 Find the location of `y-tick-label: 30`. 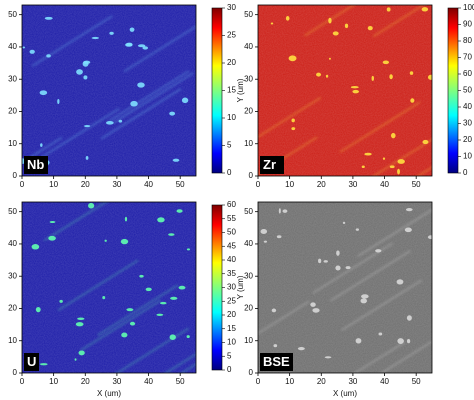

y-tick-label: 30 is located at coordinates (248, 275).